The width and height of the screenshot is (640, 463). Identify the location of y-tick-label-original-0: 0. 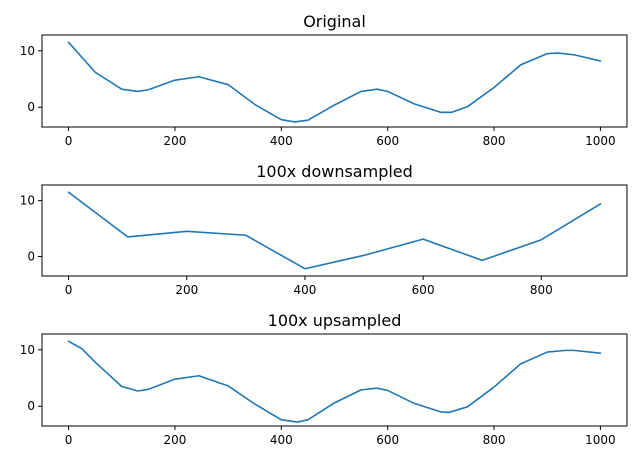
(31, 107).